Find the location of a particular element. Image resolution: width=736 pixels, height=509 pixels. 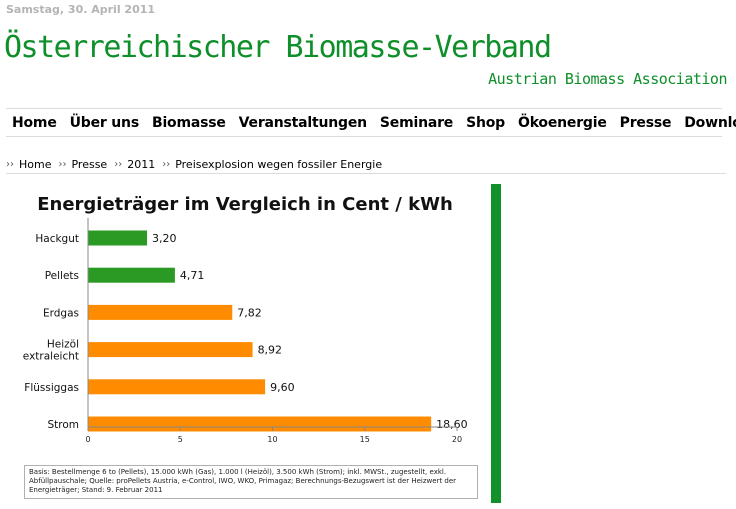

category-label: Strom is located at coordinates (63, 425).